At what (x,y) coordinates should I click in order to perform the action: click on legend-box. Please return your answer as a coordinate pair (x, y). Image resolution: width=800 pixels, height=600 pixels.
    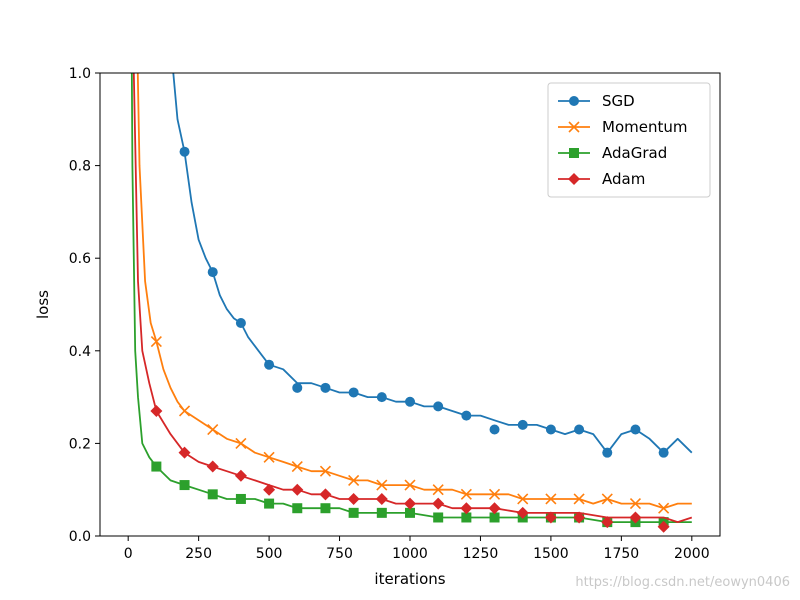
    Looking at the image, I should click on (629, 140).